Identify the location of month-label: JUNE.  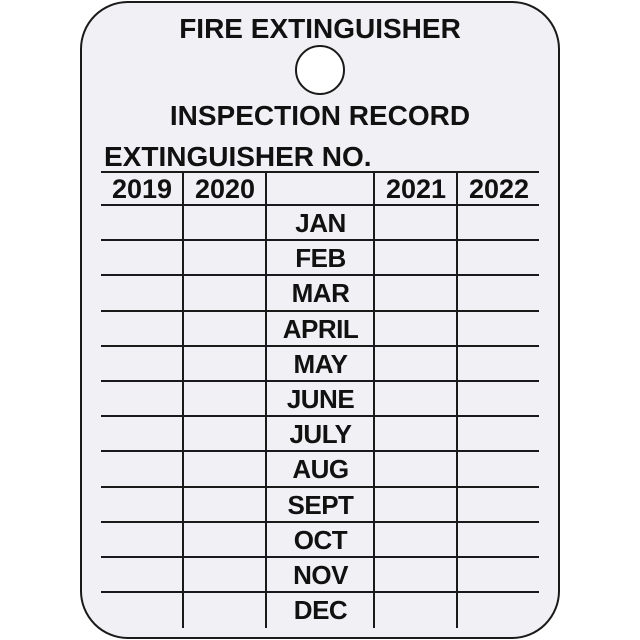
(320, 399).